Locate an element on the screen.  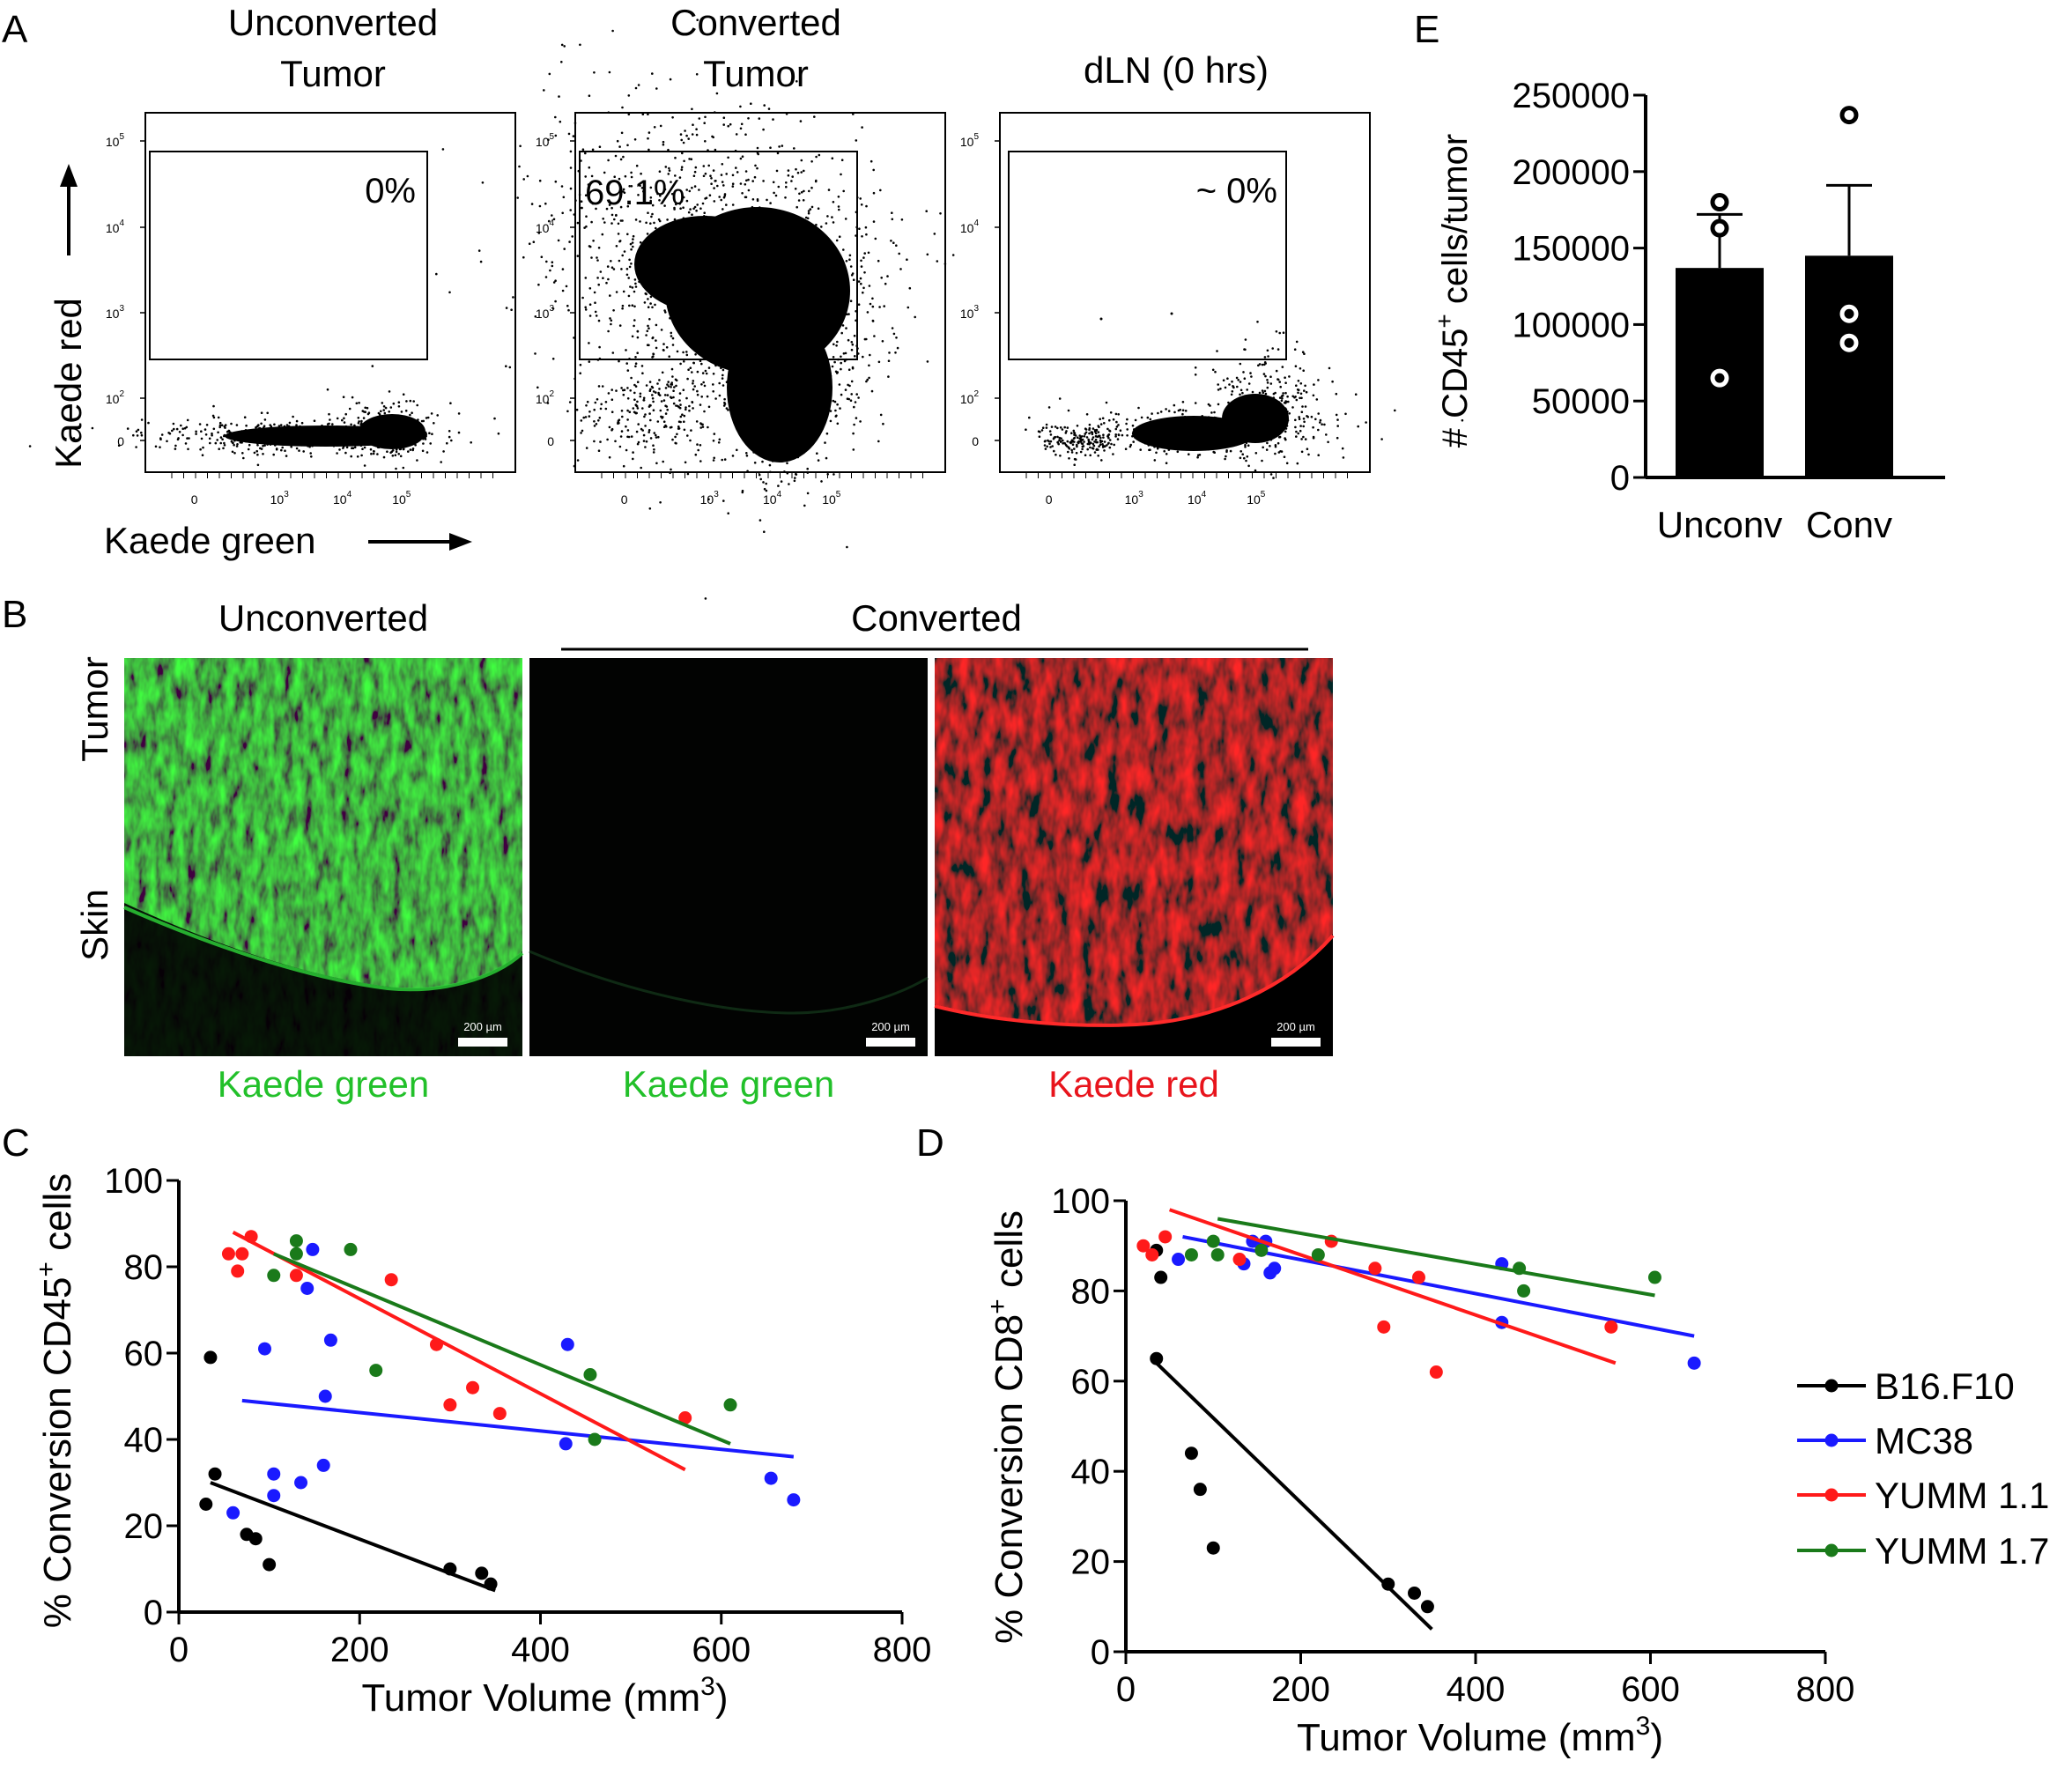
point-mc38 is located at coordinates (1179, 1260).